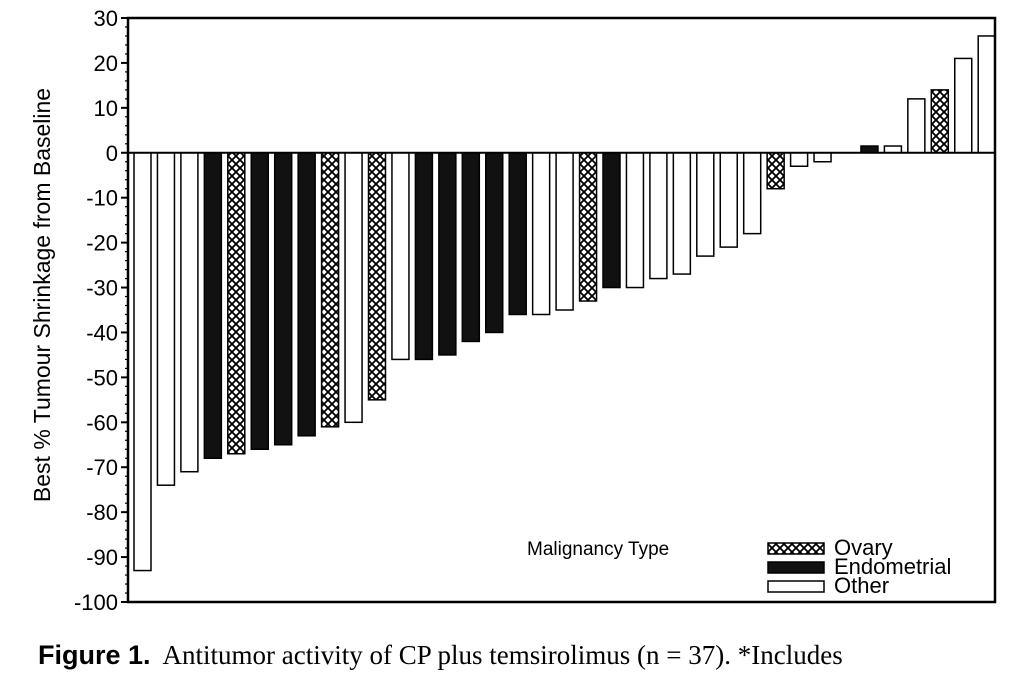 Image resolution: width=1024 pixels, height=689 pixels. Describe the element at coordinates (861, 585) in the screenshot. I see `legend-label-other: Other` at that location.